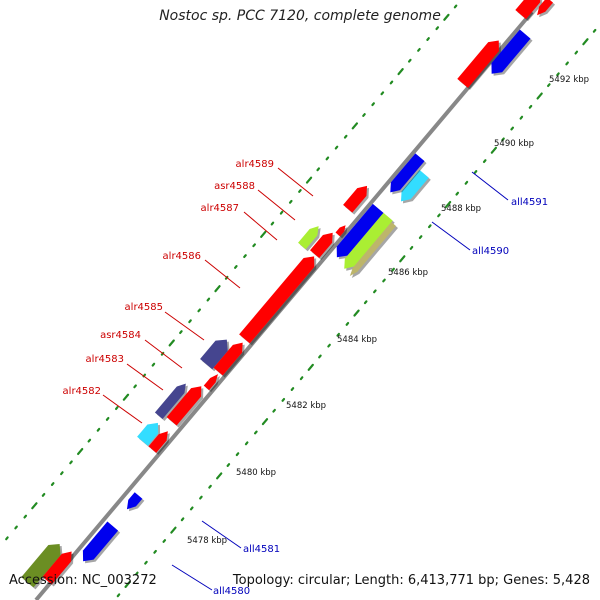 The image size is (600, 600). I want to click on gene-label-all4580: all4580, so click(231, 591).